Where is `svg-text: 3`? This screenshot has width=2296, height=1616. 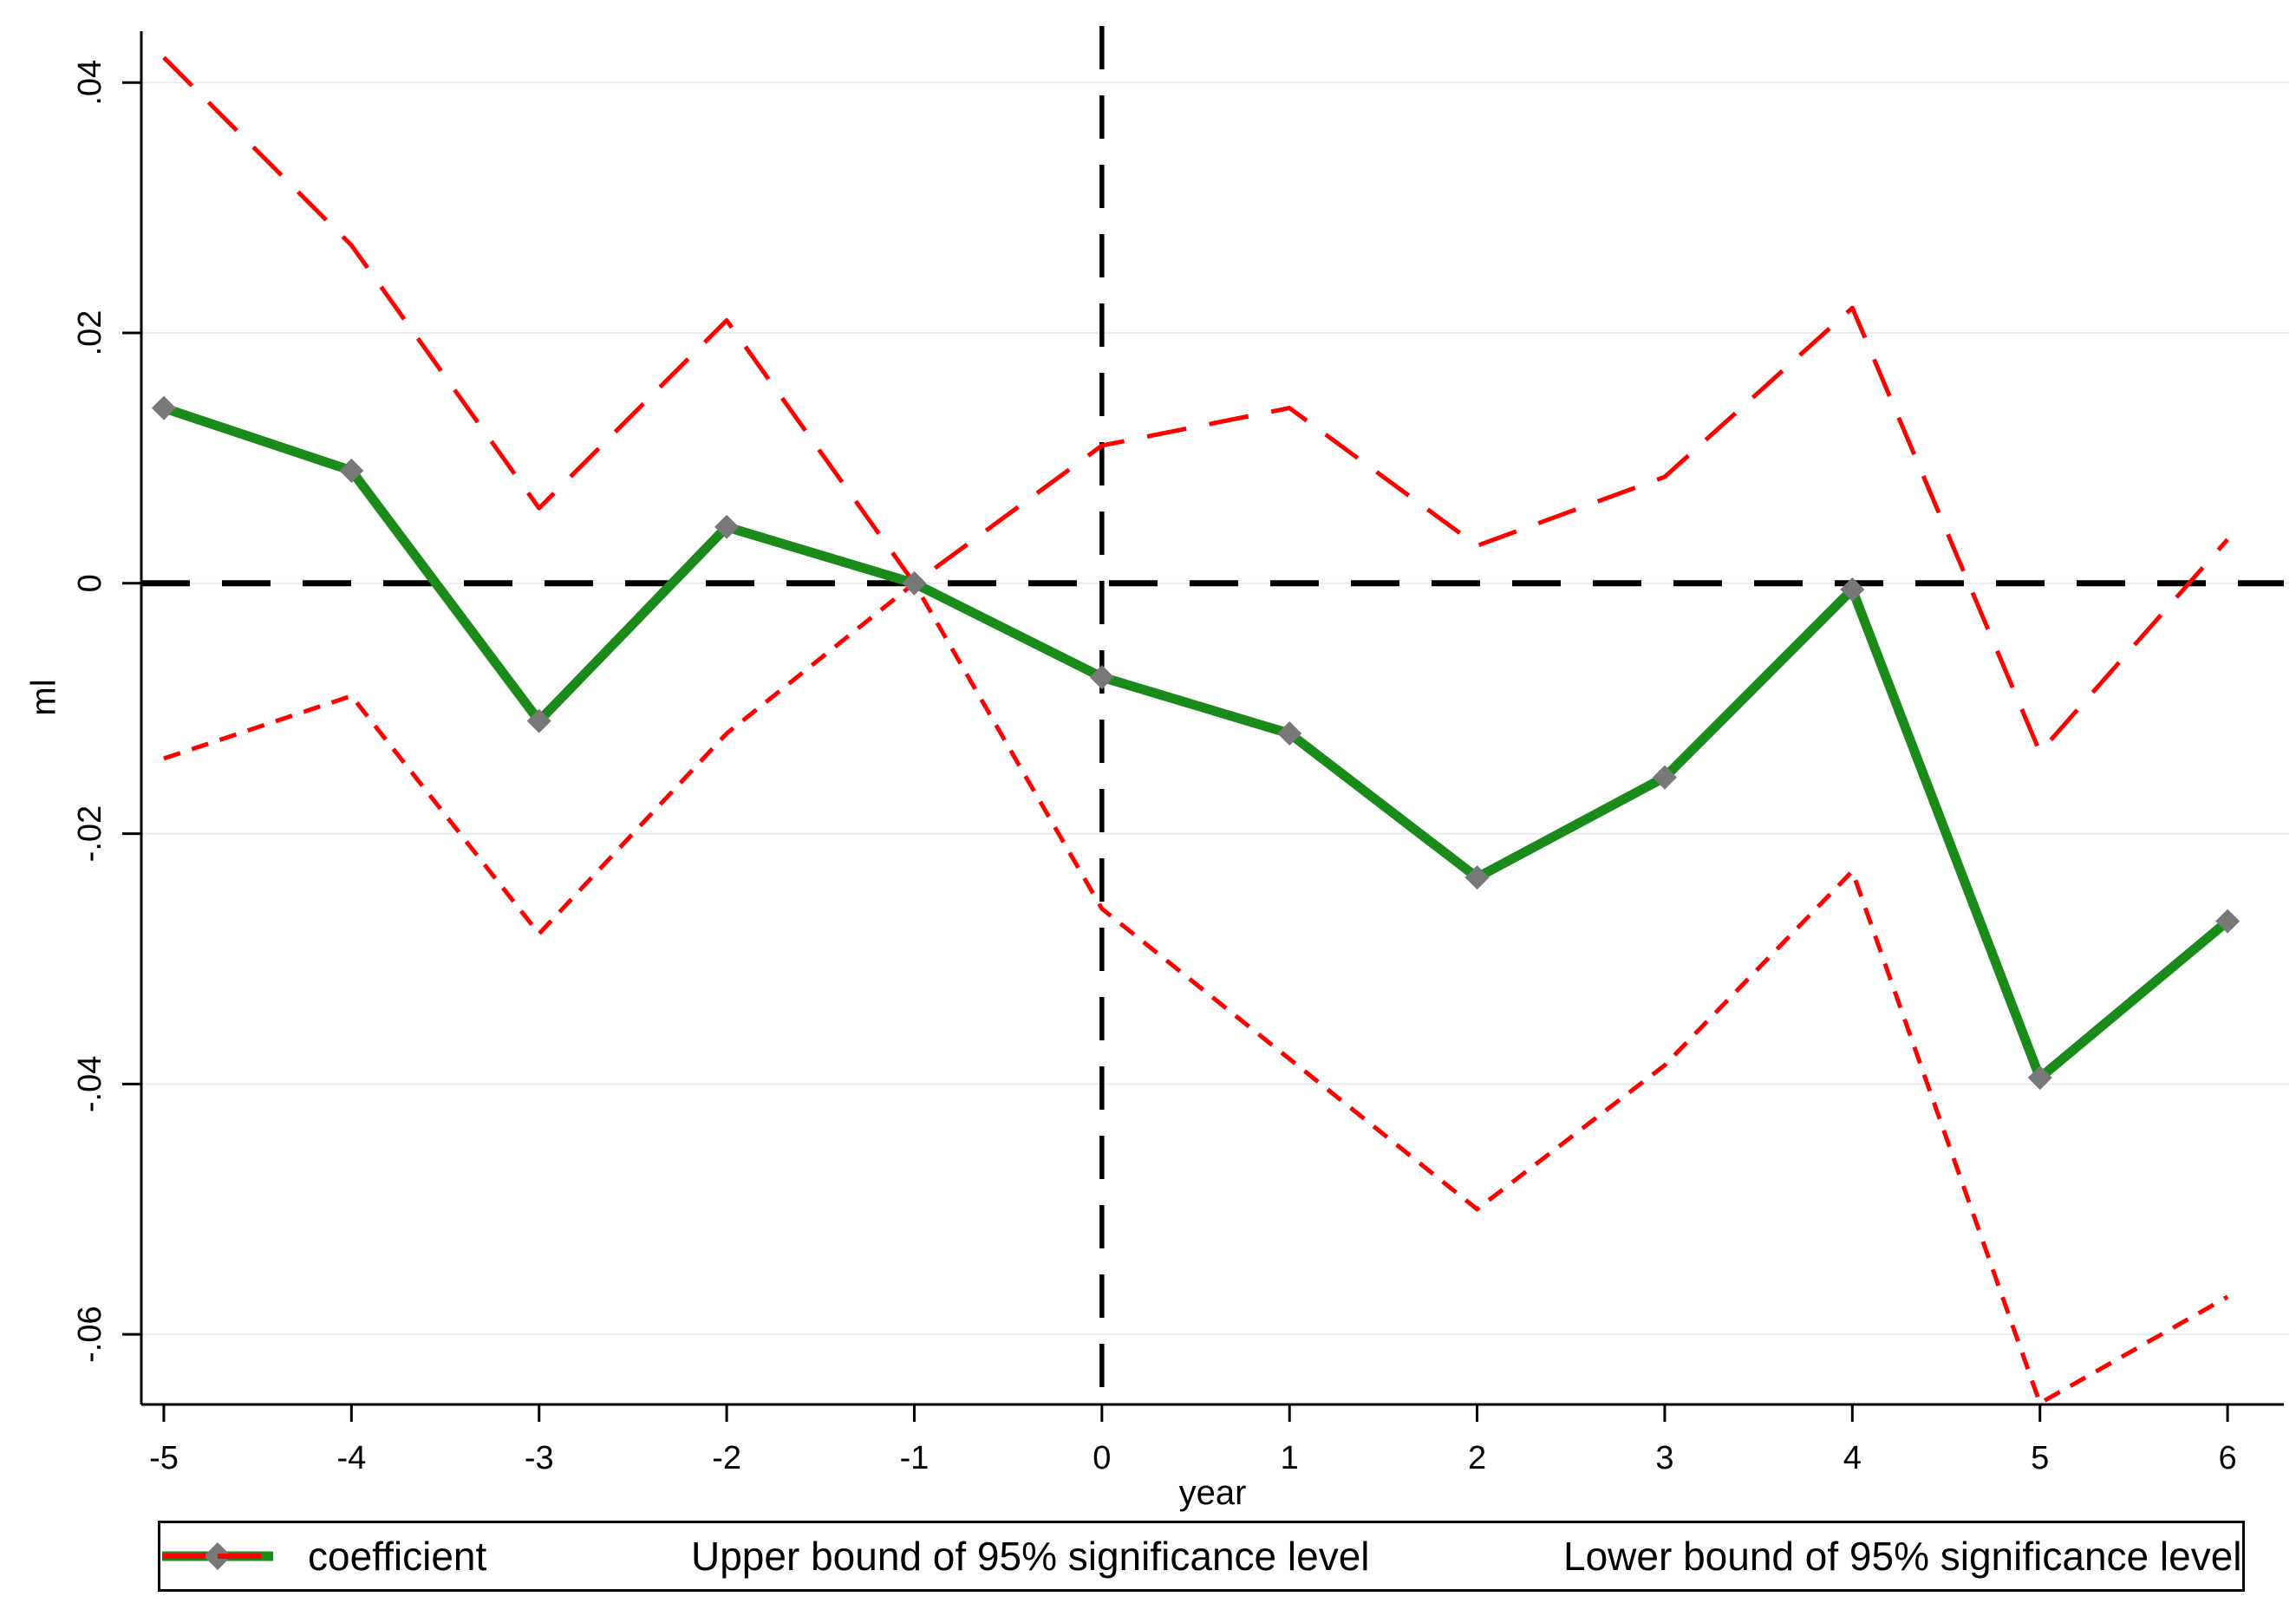
svg-text: 3 is located at coordinates (1664, 1458).